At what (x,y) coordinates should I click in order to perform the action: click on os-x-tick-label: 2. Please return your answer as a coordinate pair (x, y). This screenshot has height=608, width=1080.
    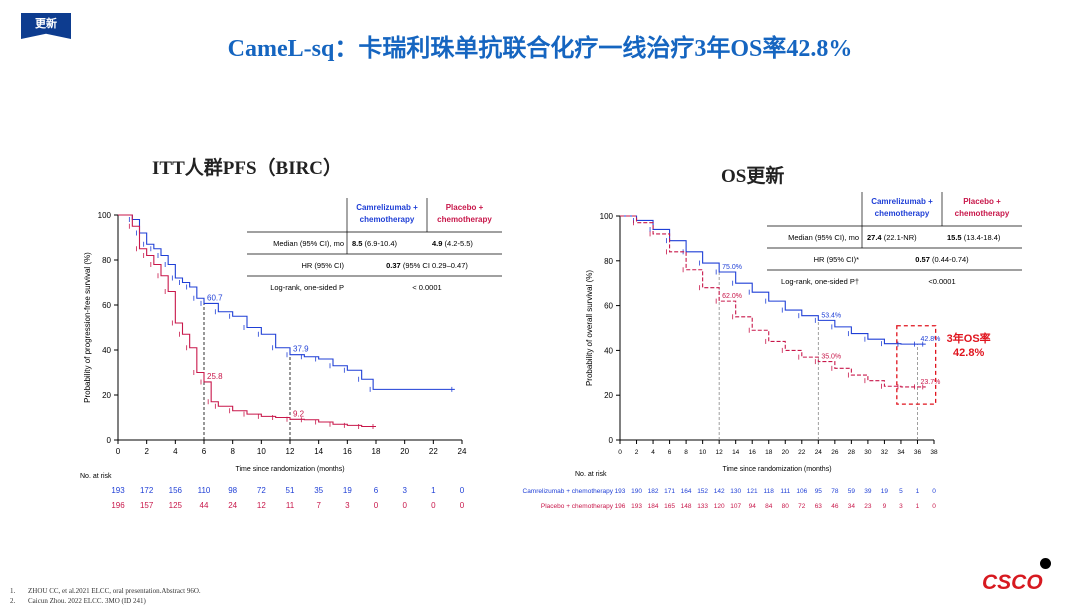
    Looking at the image, I should click on (637, 452).